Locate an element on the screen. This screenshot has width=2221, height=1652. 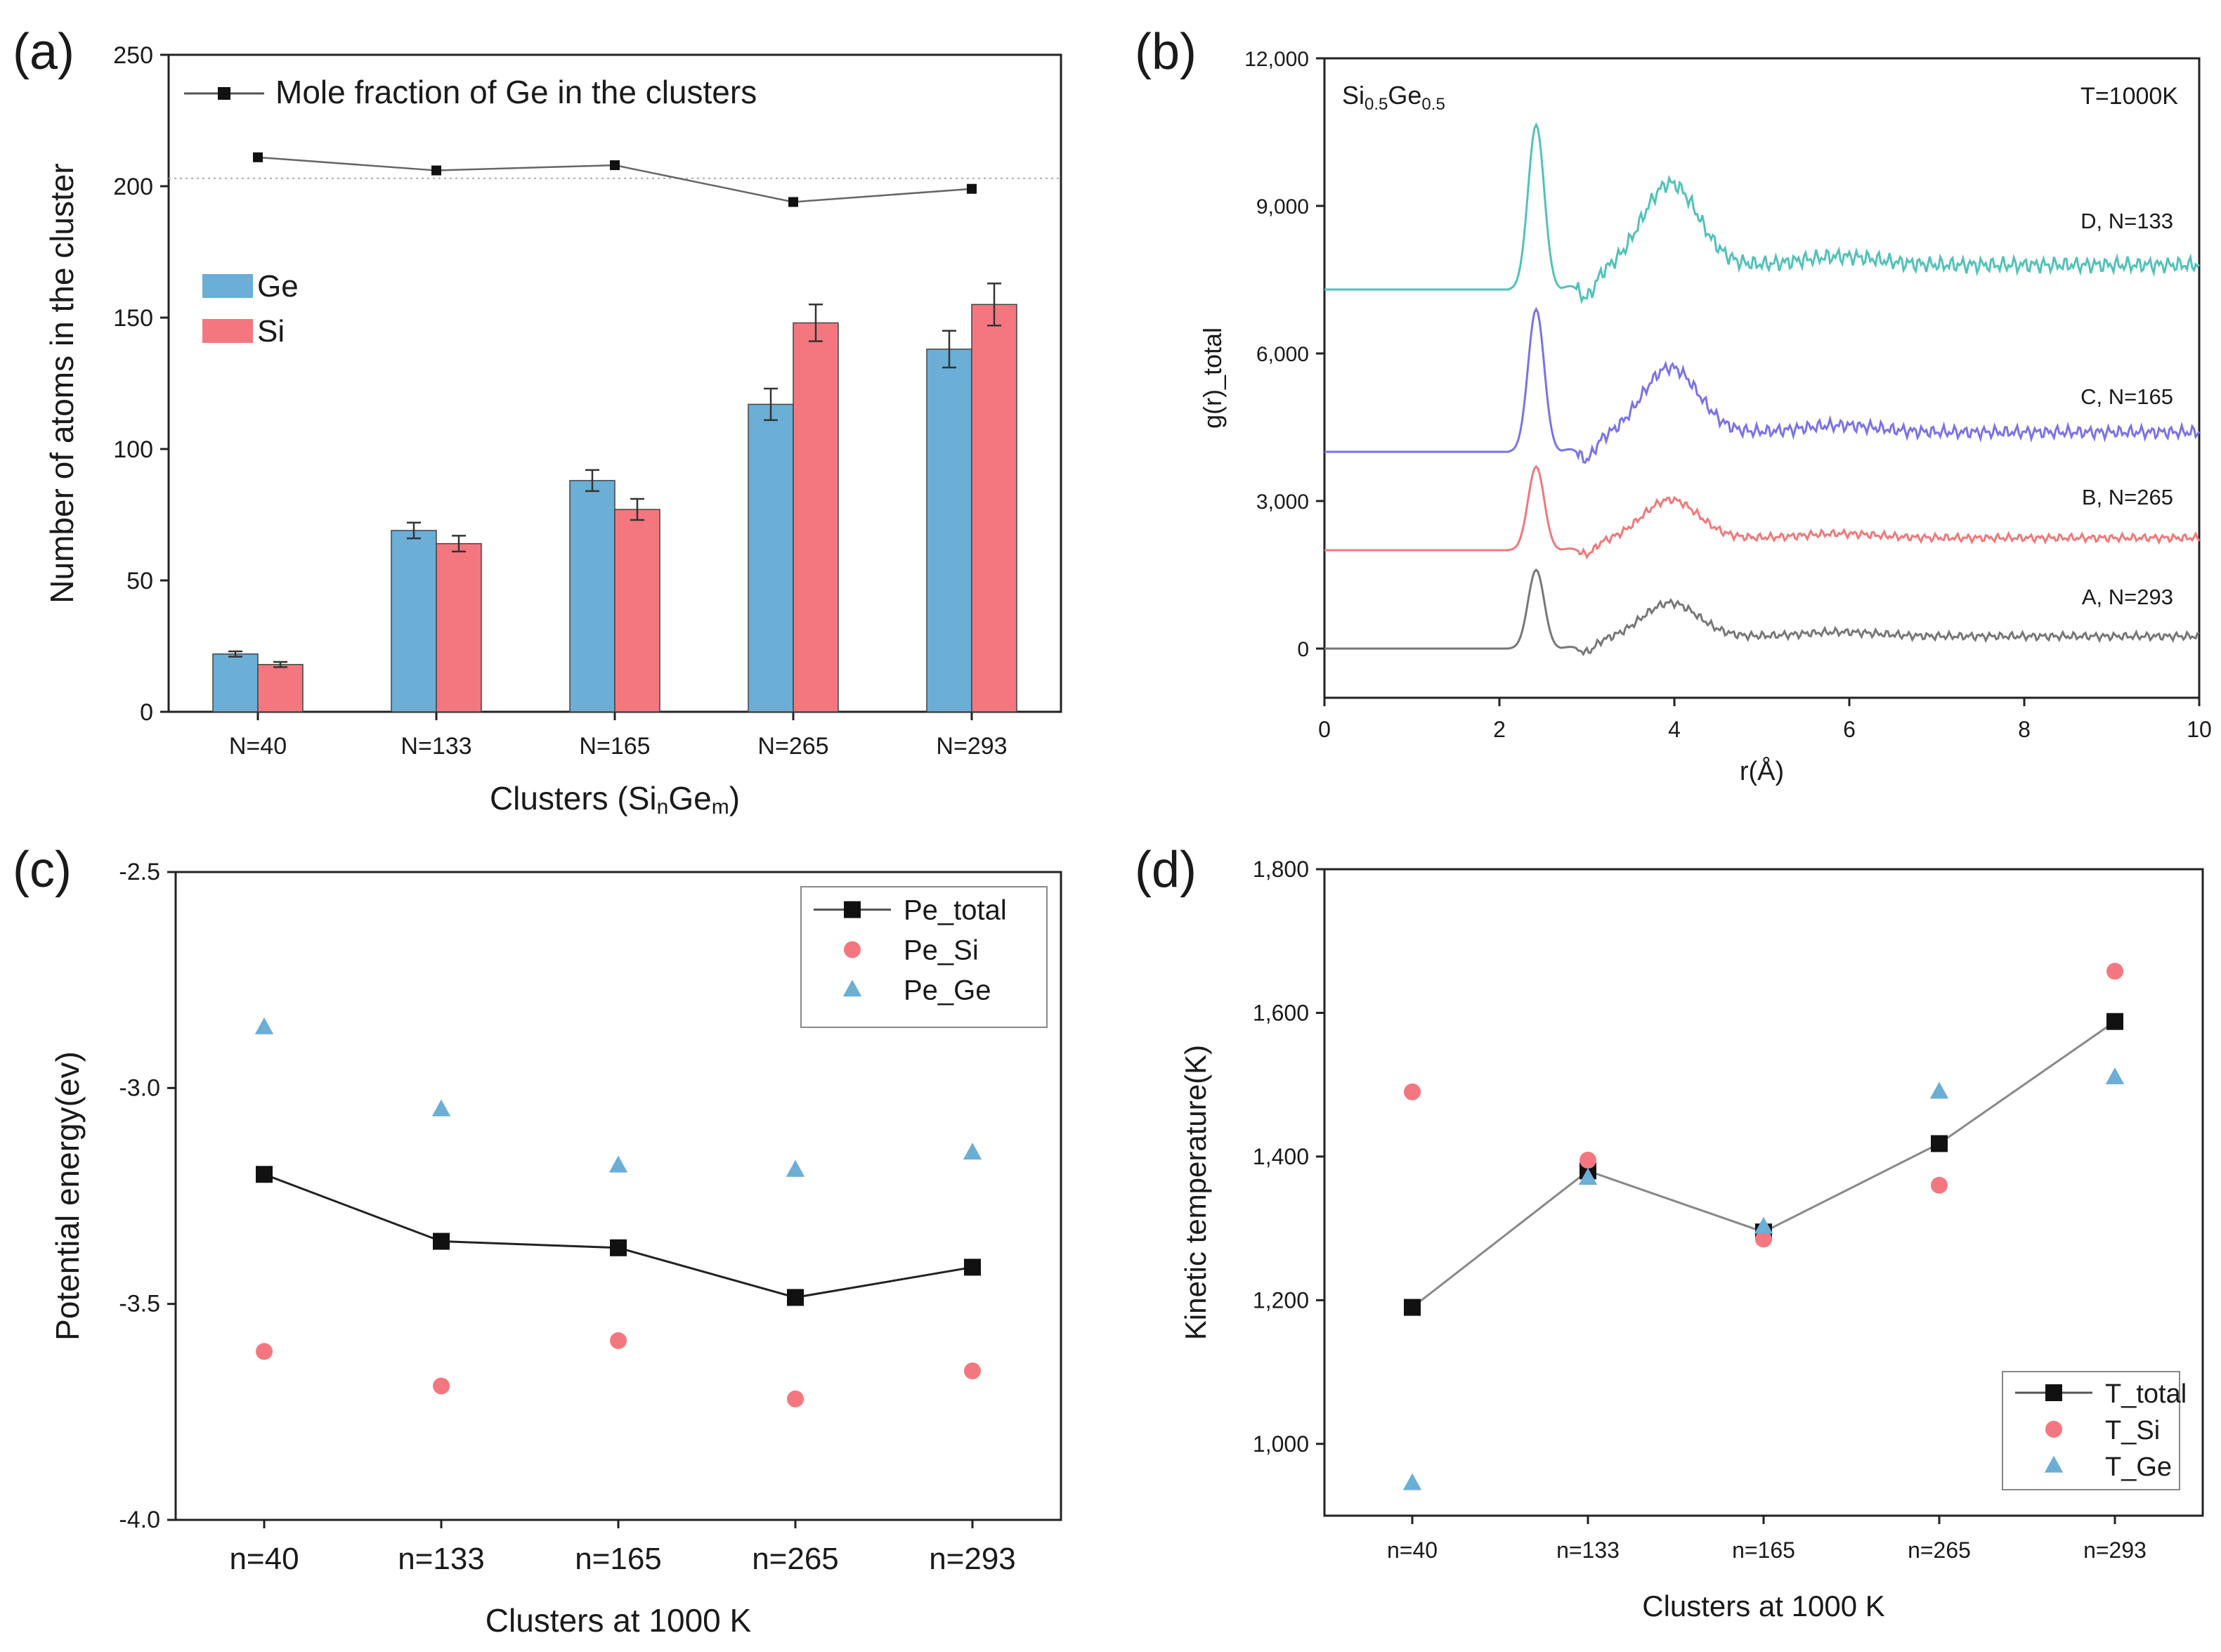
curve-label-d: D, N=133 is located at coordinates (2126, 221).